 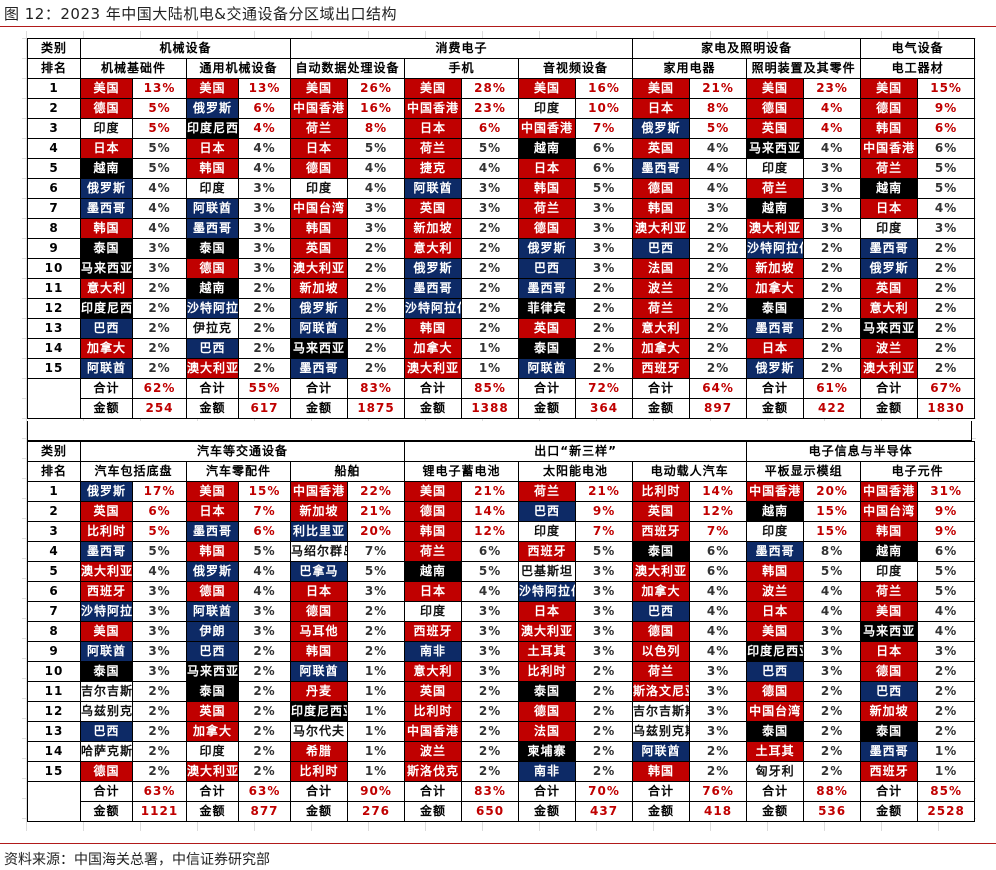 I want to click on country-cell: 斯洛文尼亚, so click(x=661, y=691).